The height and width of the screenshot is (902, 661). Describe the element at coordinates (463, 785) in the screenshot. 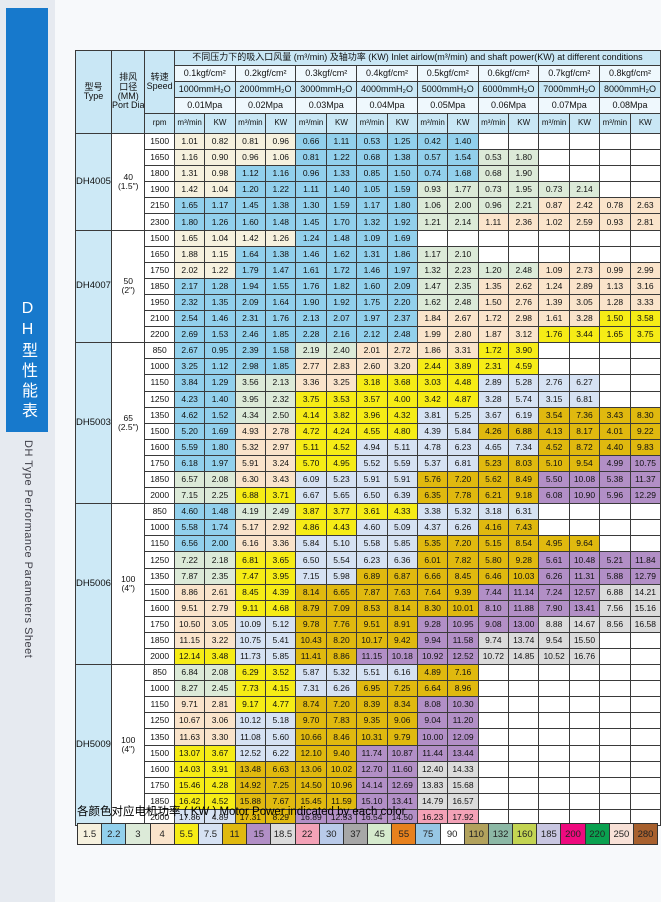

I see `kw-cell: 15.68` at that location.